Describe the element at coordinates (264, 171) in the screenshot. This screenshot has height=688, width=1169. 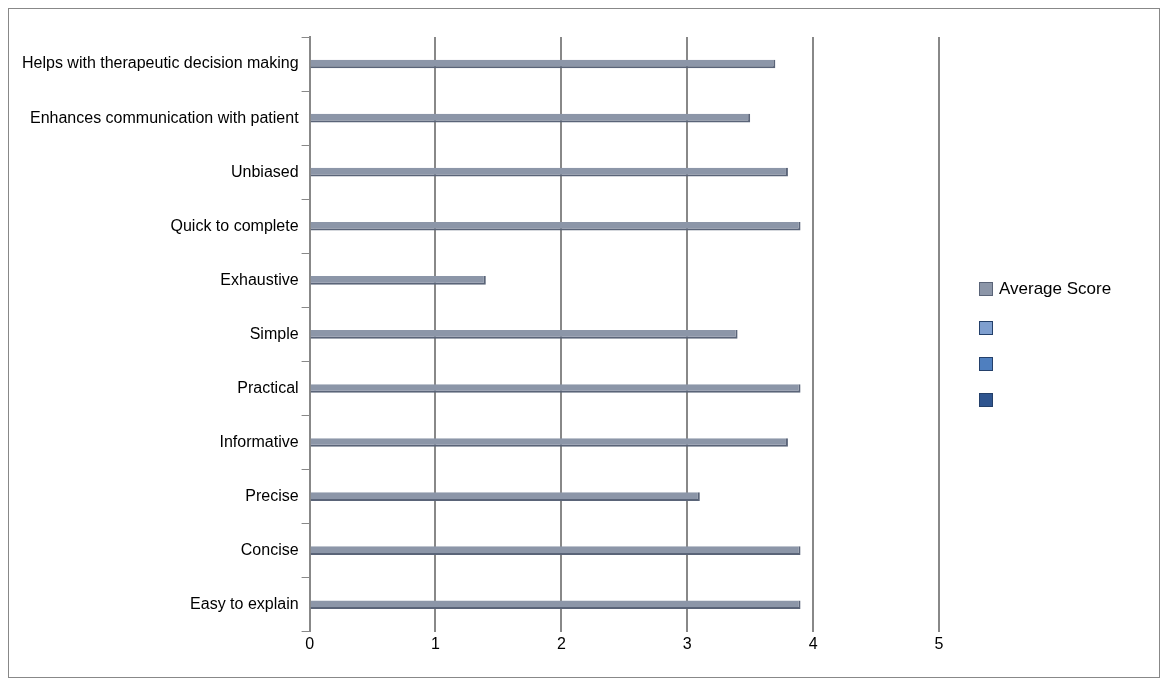
I see `y-tick-label: Unbiased` at that location.